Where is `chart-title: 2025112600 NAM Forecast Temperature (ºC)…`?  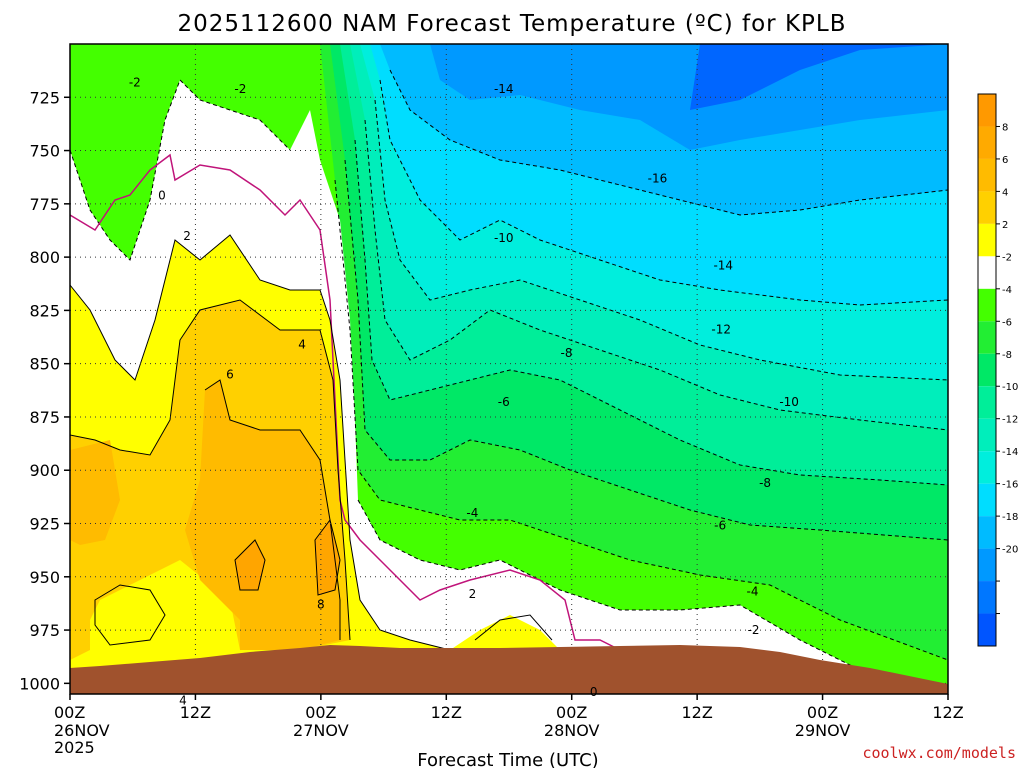
chart-title: 2025112600 NAM Forecast Temperature (ºC)… is located at coordinates (511, 24).